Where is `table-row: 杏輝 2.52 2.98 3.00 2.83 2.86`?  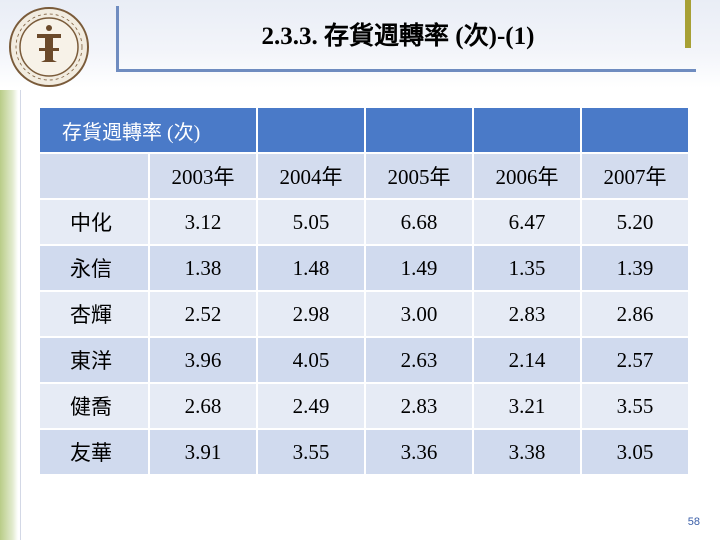 table-row: 杏輝 2.52 2.98 3.00 2.83 2.86 is located at coordinates (364, 314).